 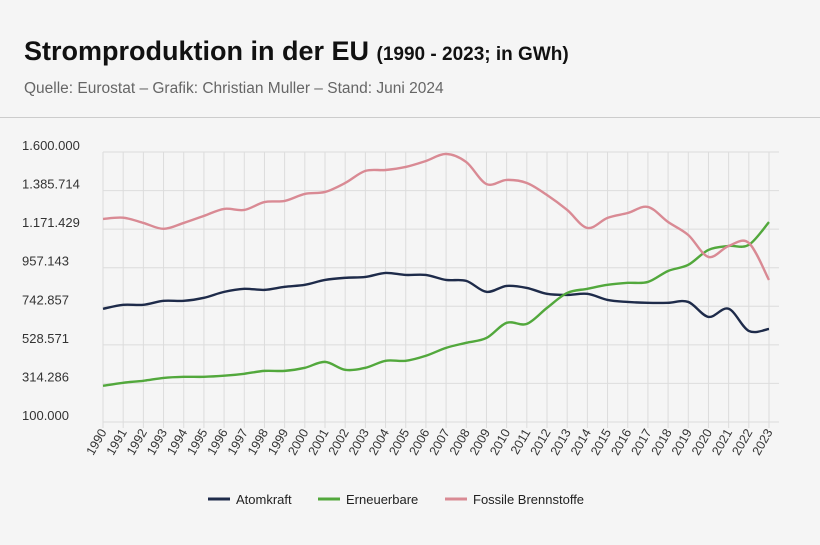 What do you see at coordinates (528, 499) in the screenshot?
I see `legend-item: Fossile Brennstoffe` at bounding box center [528, 499].